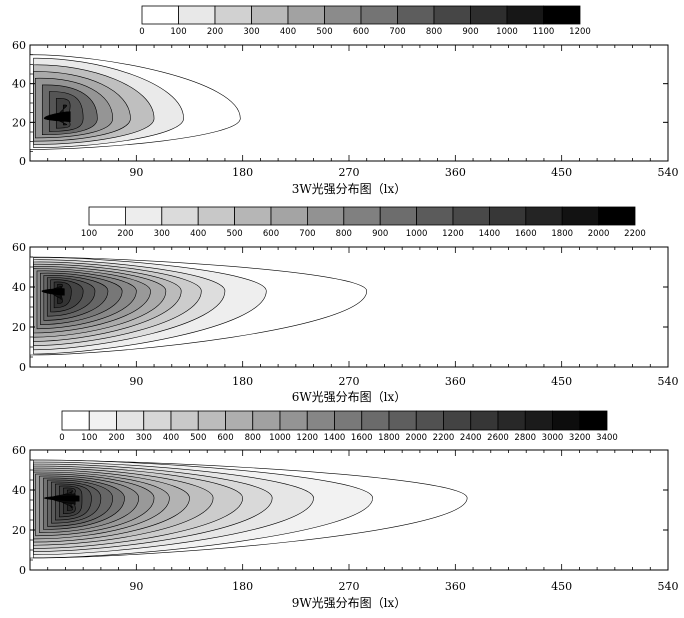 This screenshot has width=684, height=618. What do you see at coordinates (526, 234) in the screenshot?
I see `colorbar-tick-label: 1600` at bounding box center [526, 234].